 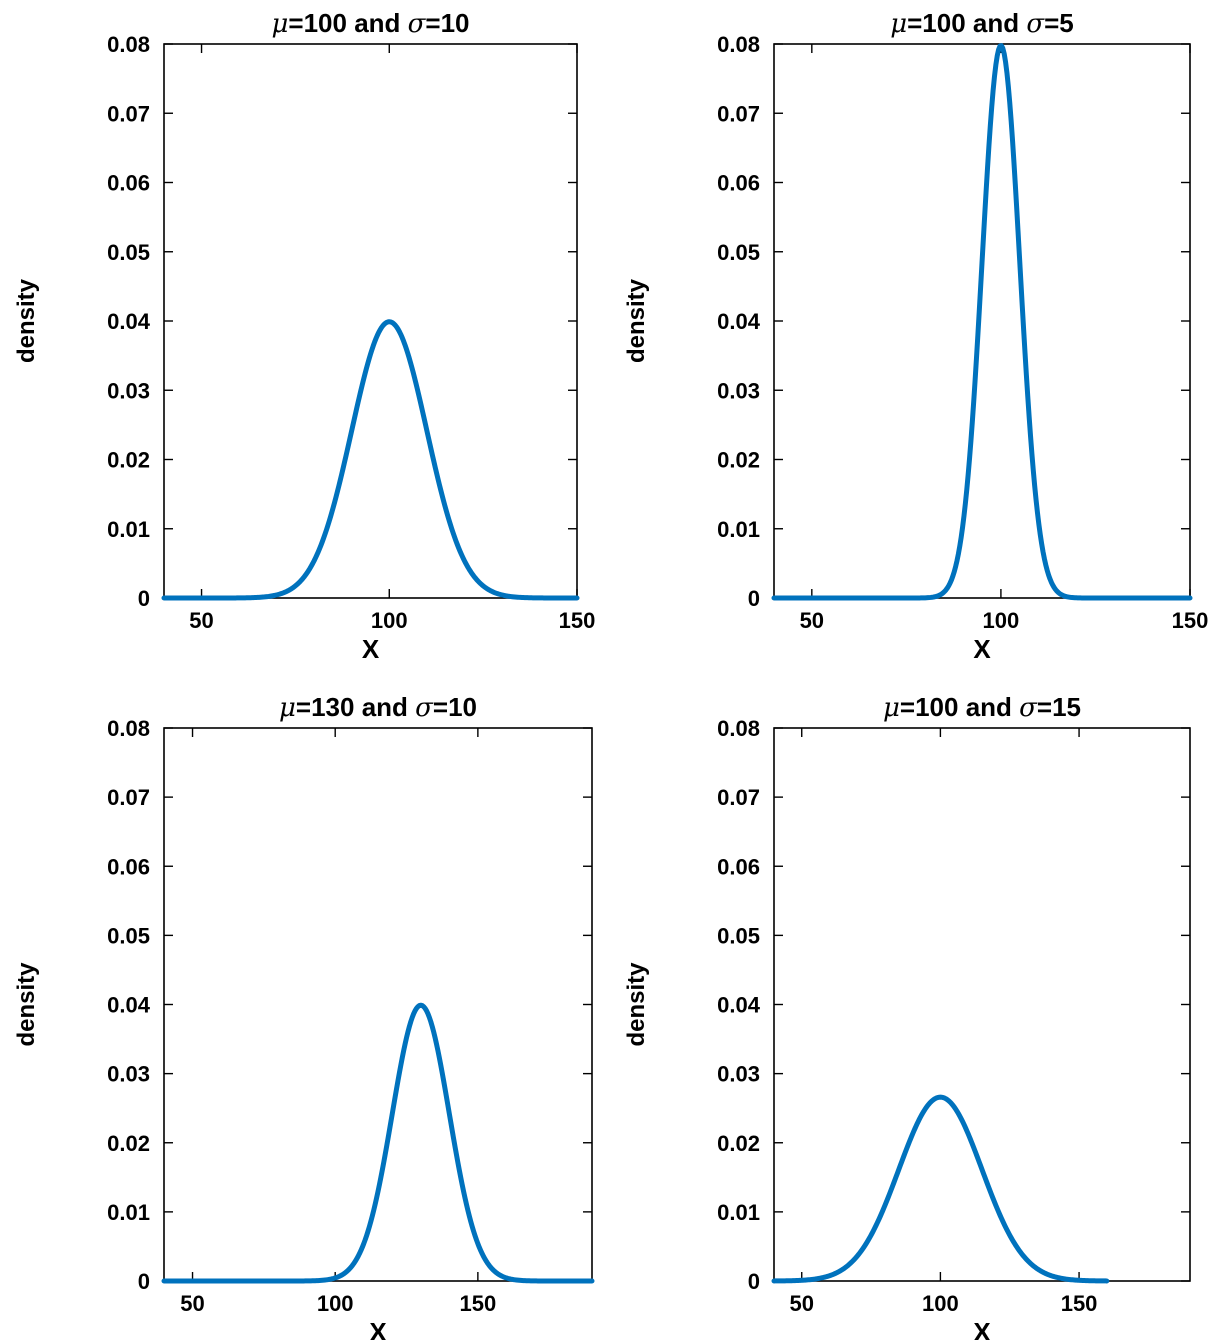 I want to click on title-sigma-value: =5, so click(x=1059, y=23).